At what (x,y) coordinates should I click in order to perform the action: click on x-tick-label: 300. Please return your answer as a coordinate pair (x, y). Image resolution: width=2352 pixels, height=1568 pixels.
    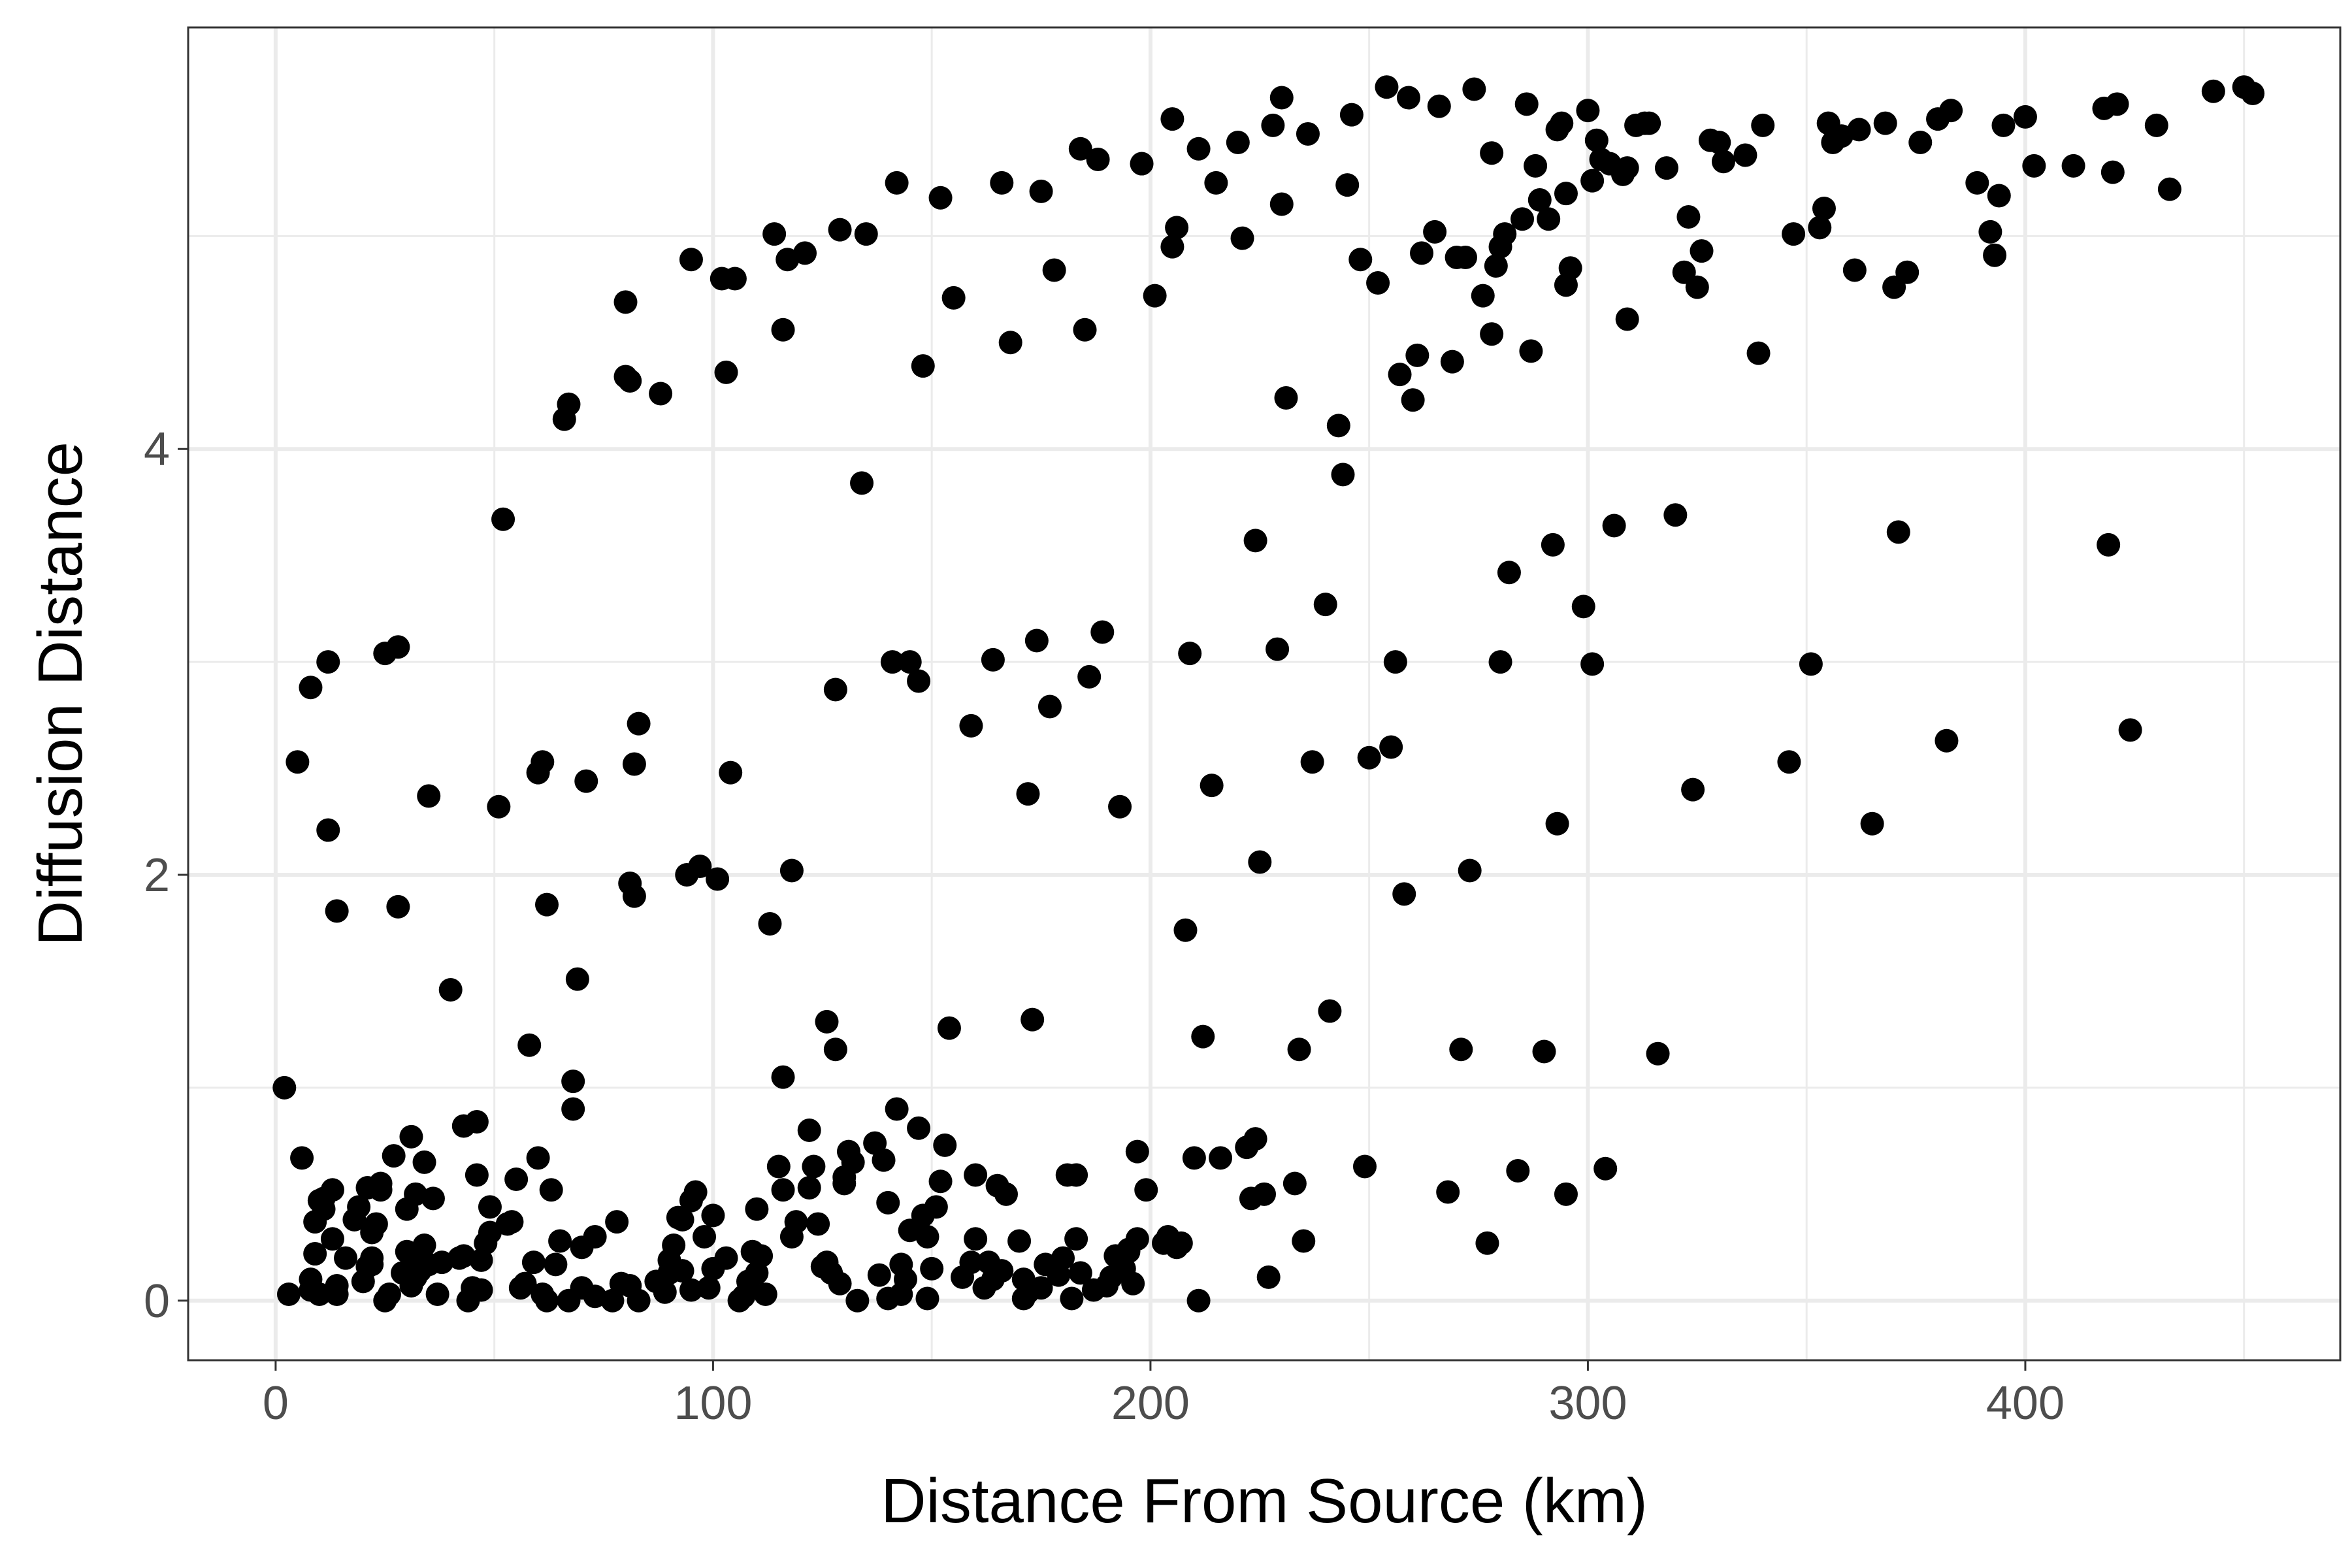
    Looking at the image, I should click on (1587, 1403).